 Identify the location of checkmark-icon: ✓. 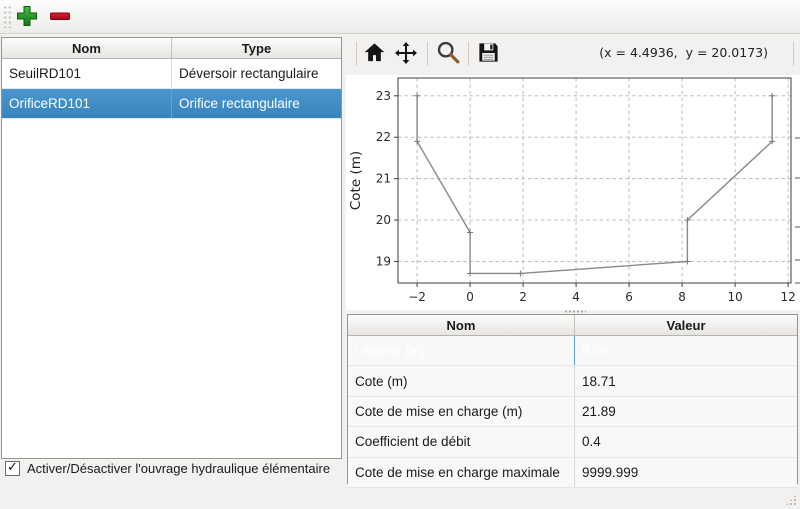
(12, 466).